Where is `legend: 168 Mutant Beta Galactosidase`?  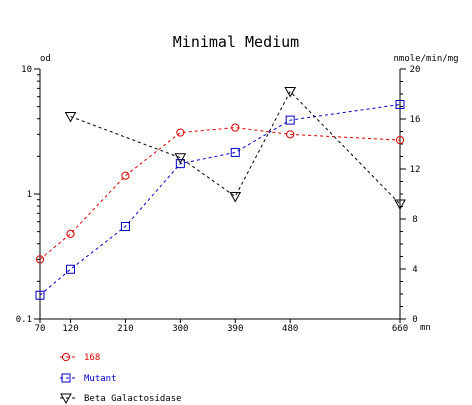
legend: 168 Mutant Beta Galactosidase is located at coordinates (121, 378).